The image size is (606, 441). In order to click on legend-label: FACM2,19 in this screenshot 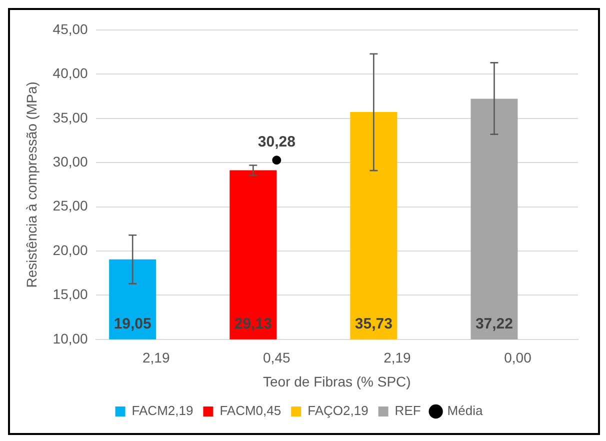, I will do `click(163, 410)`.